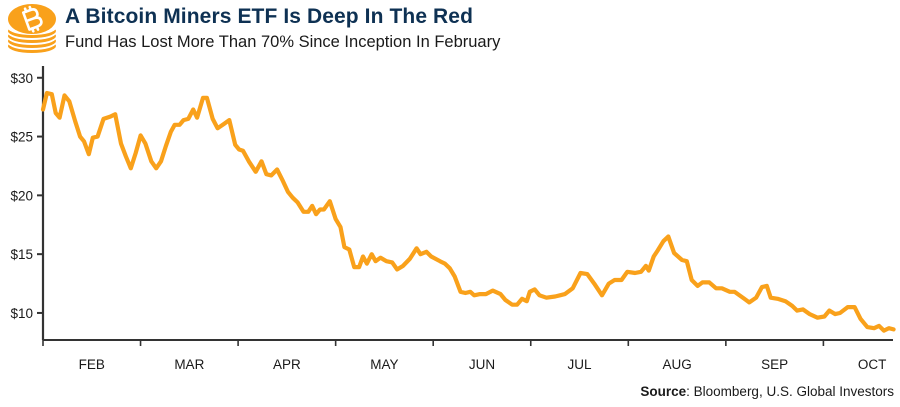  Describe the element at coordinates (32, 28) in the screenshot. I see `bitcoin-coin-stack-icon` at that location.